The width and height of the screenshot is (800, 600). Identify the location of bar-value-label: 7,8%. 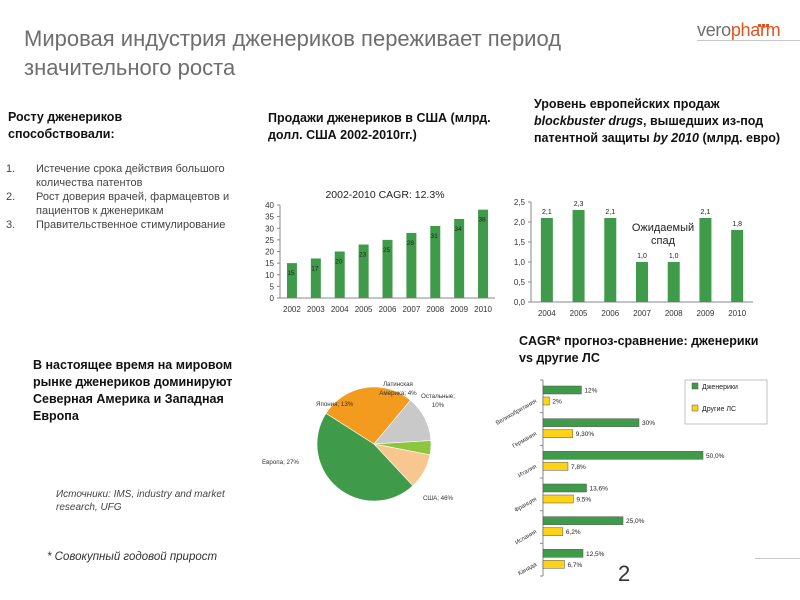
(578, 467).